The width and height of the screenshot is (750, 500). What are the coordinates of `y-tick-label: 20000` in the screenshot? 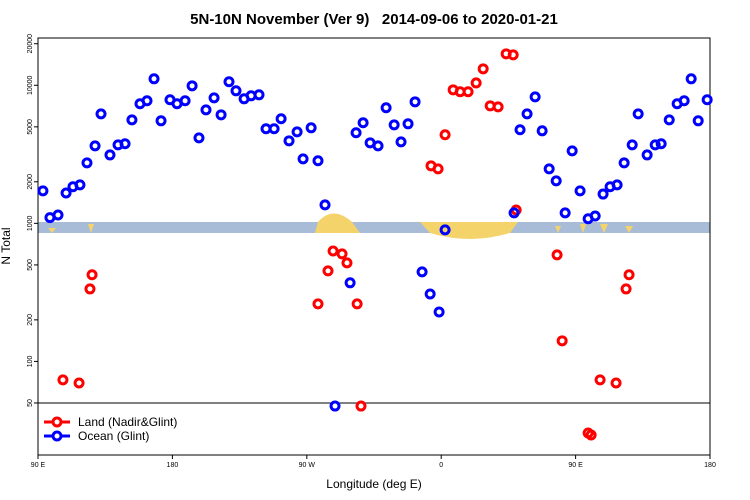 It's located at (30, 44).